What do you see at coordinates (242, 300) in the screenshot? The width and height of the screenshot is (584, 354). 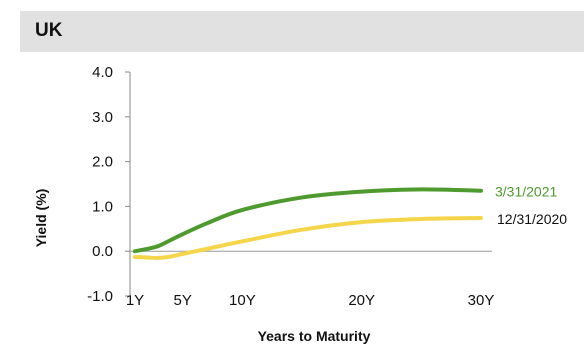 I see `x-tick-label: 10Y` at bounding box center [242, 300].